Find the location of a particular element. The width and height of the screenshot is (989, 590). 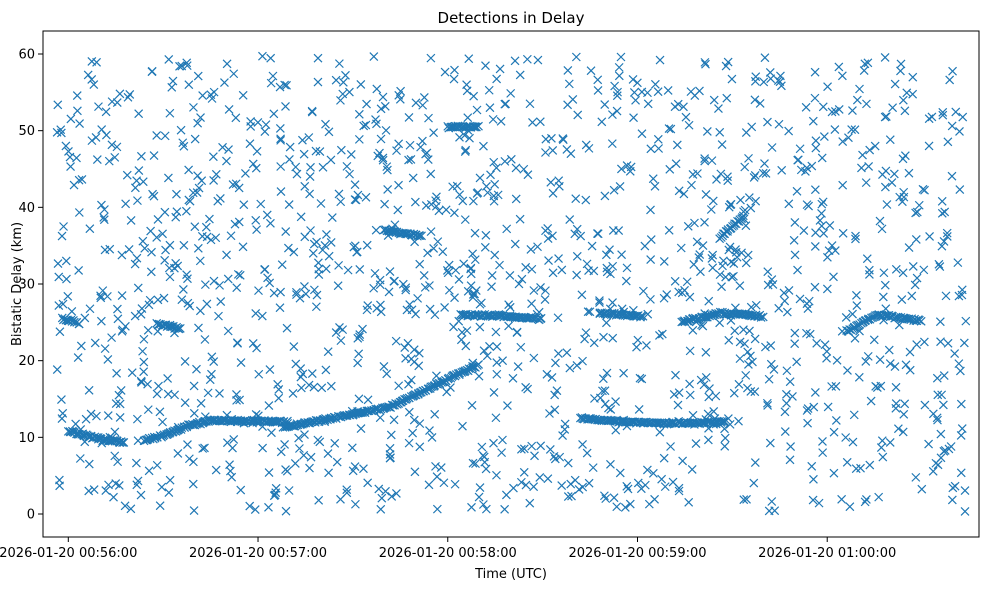

y-tick-label: 0 is located at coordinates (31, 515).